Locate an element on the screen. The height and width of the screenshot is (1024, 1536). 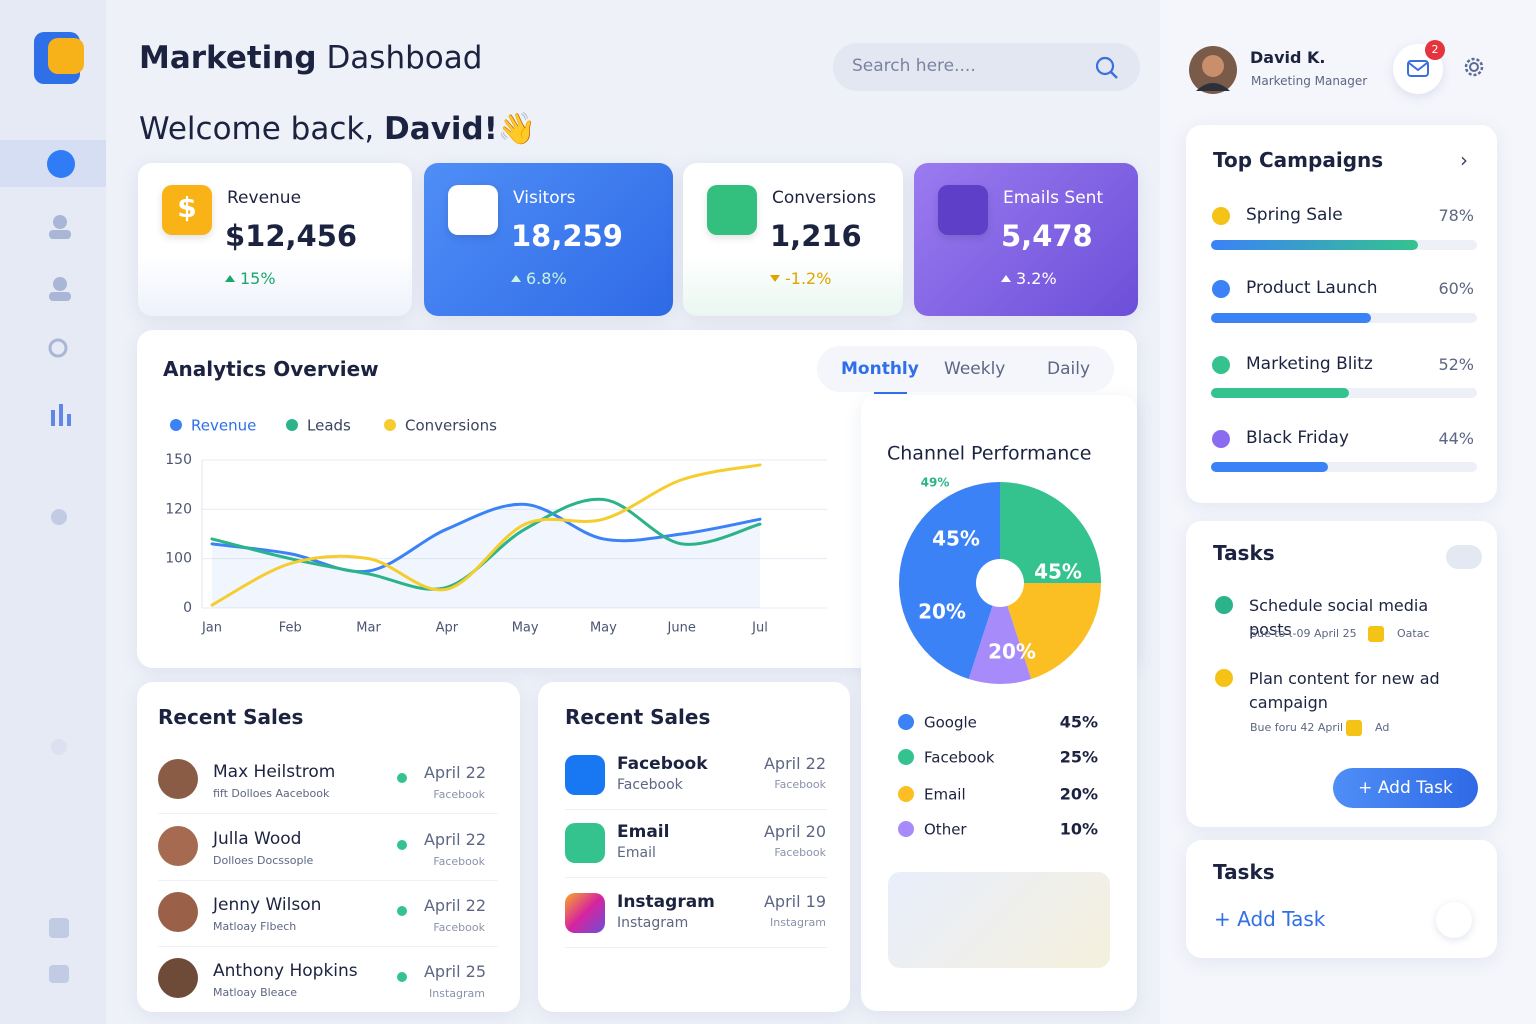
channel-date: April 19 is located at coordinates (794, 901).